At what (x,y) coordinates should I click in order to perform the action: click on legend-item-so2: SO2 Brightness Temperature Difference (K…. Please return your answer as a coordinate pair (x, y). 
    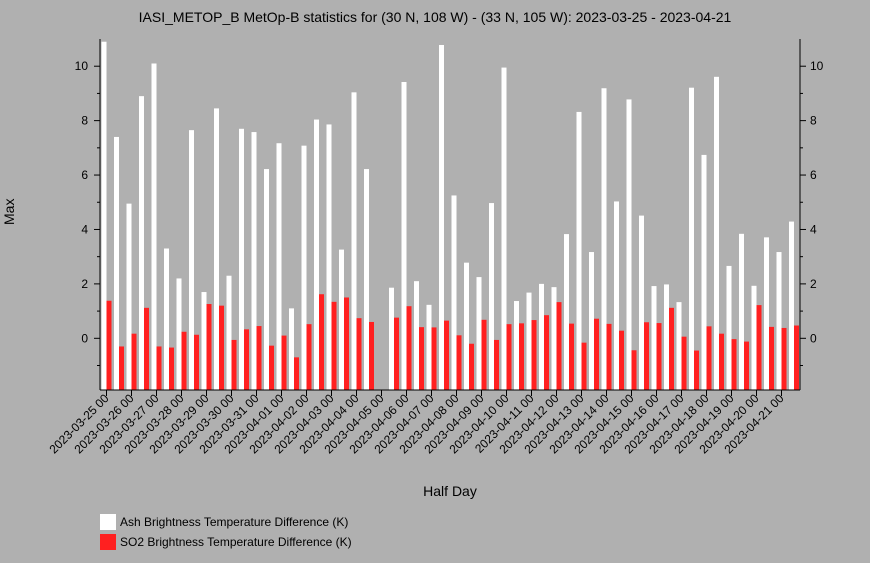
    Looking at the image, I should click on (226, 542).